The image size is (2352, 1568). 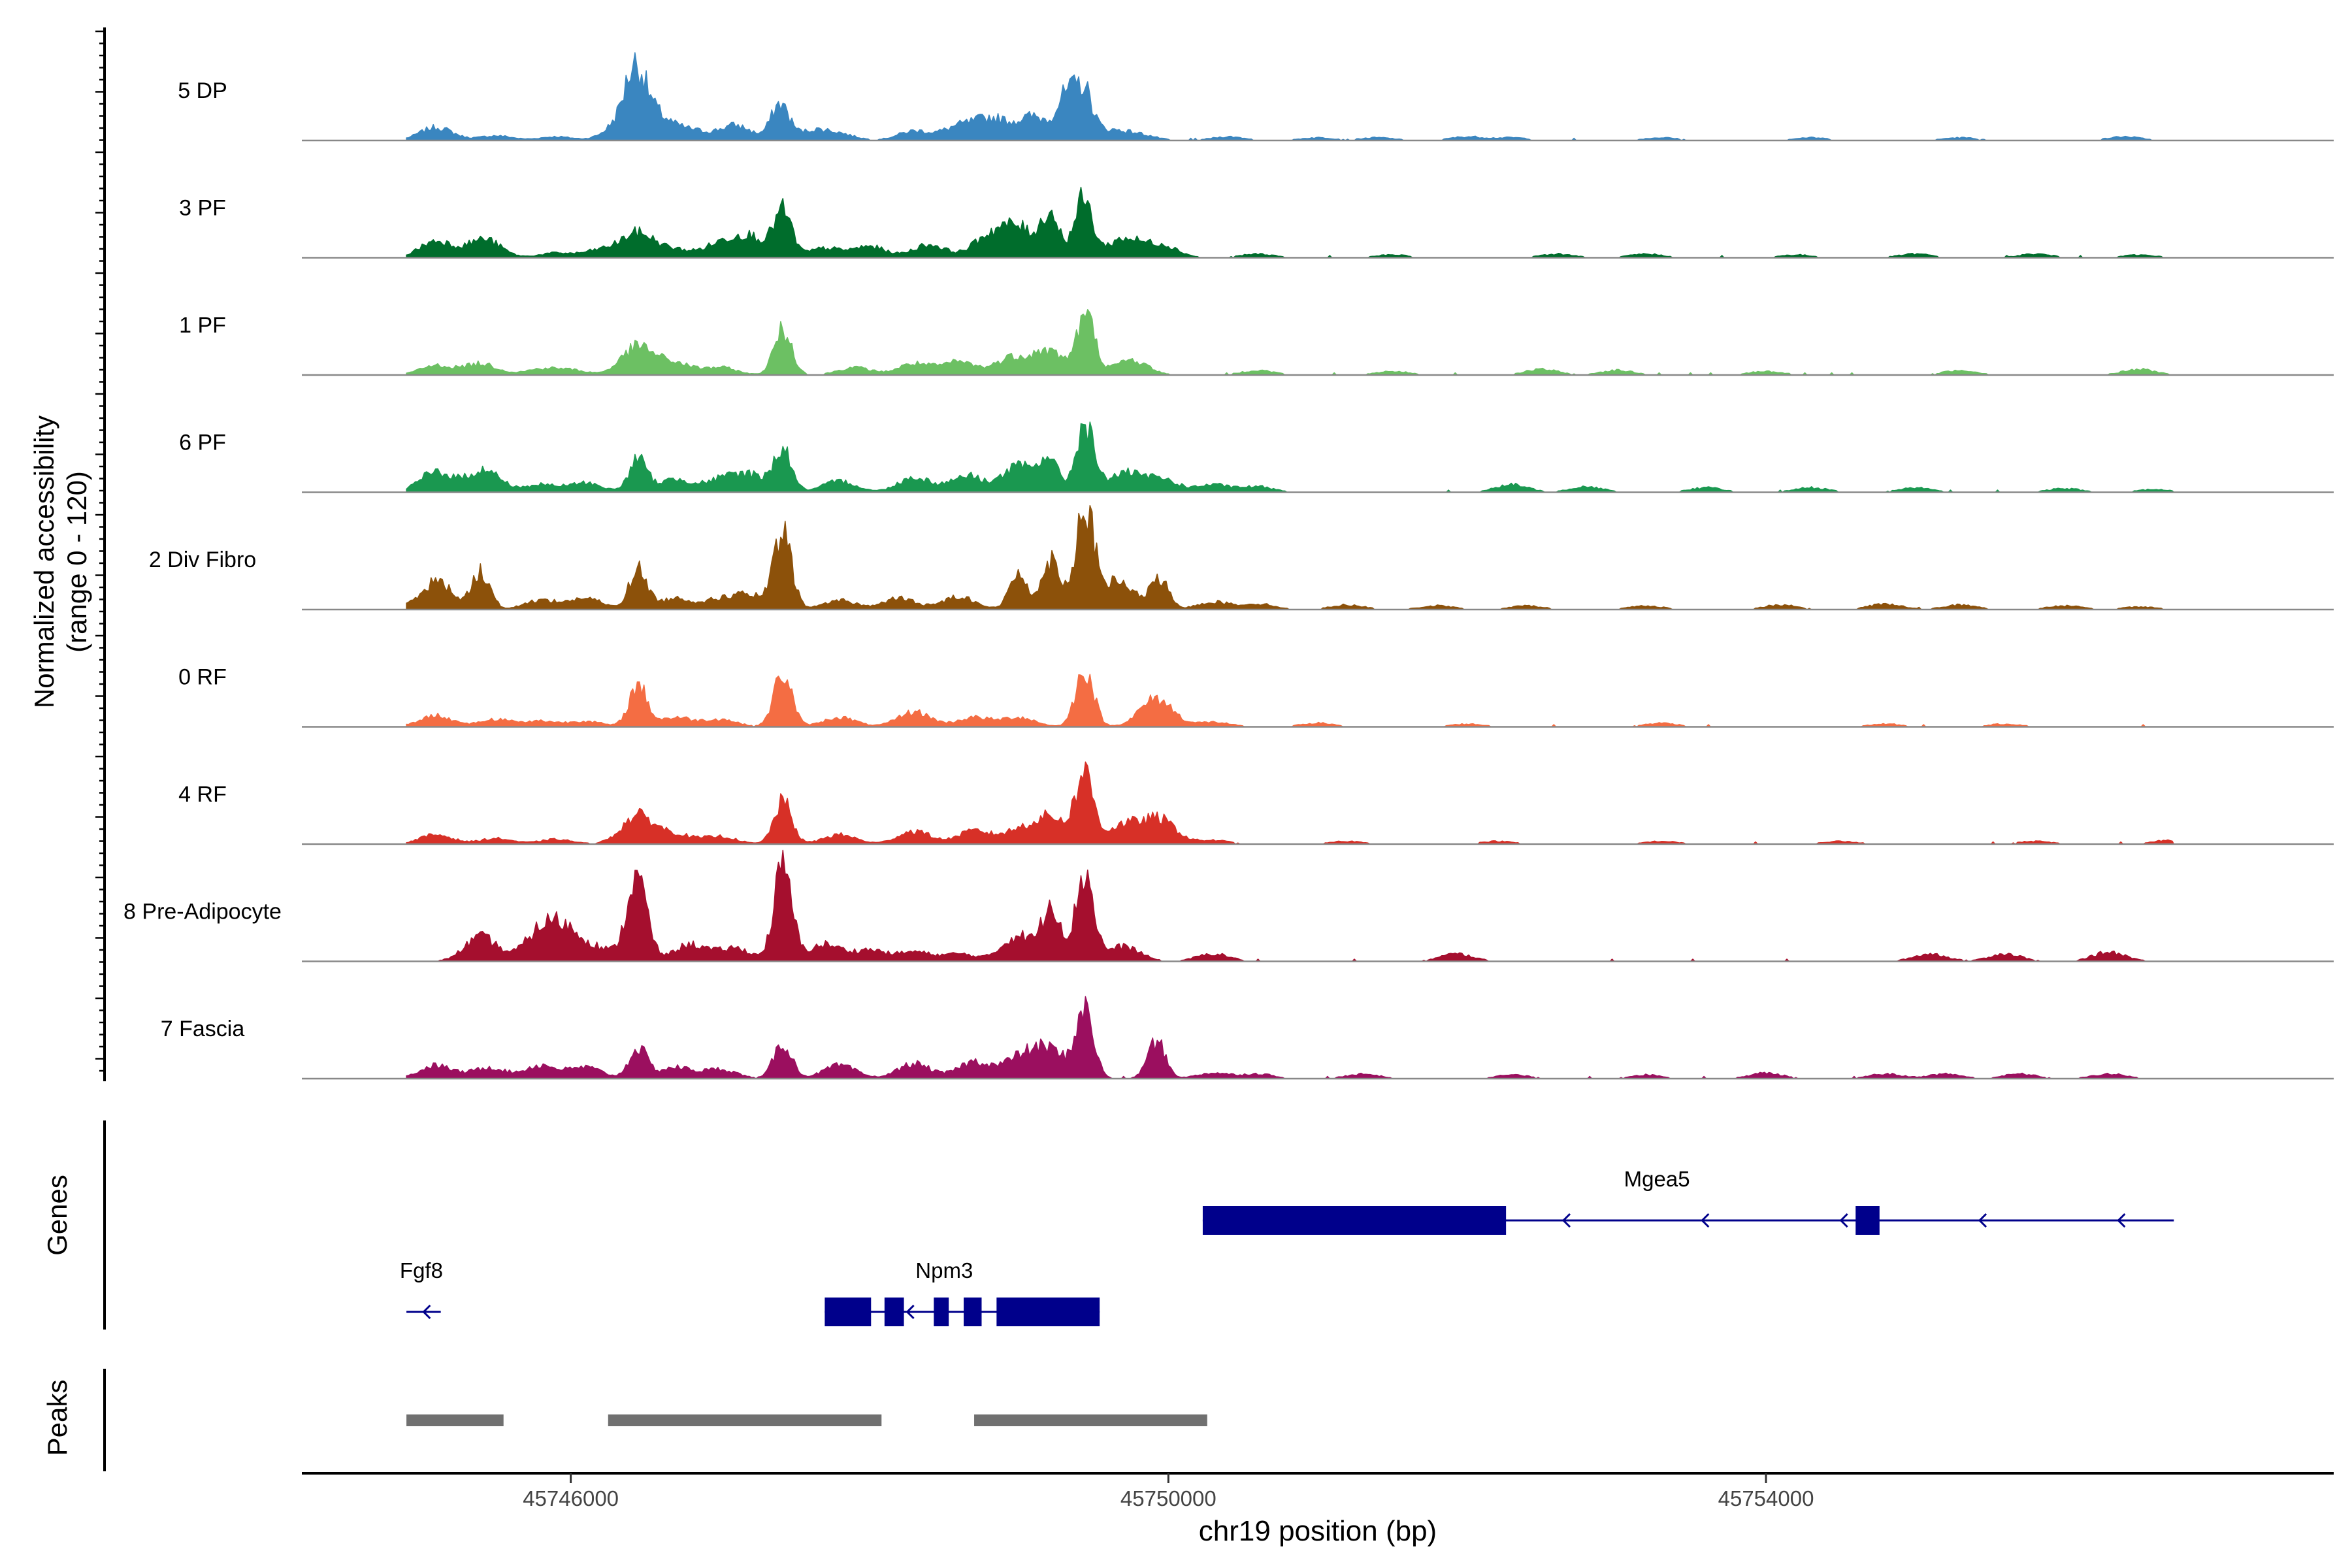 I want to click on gene-label: Npm3, so click(x=944, y=1270).